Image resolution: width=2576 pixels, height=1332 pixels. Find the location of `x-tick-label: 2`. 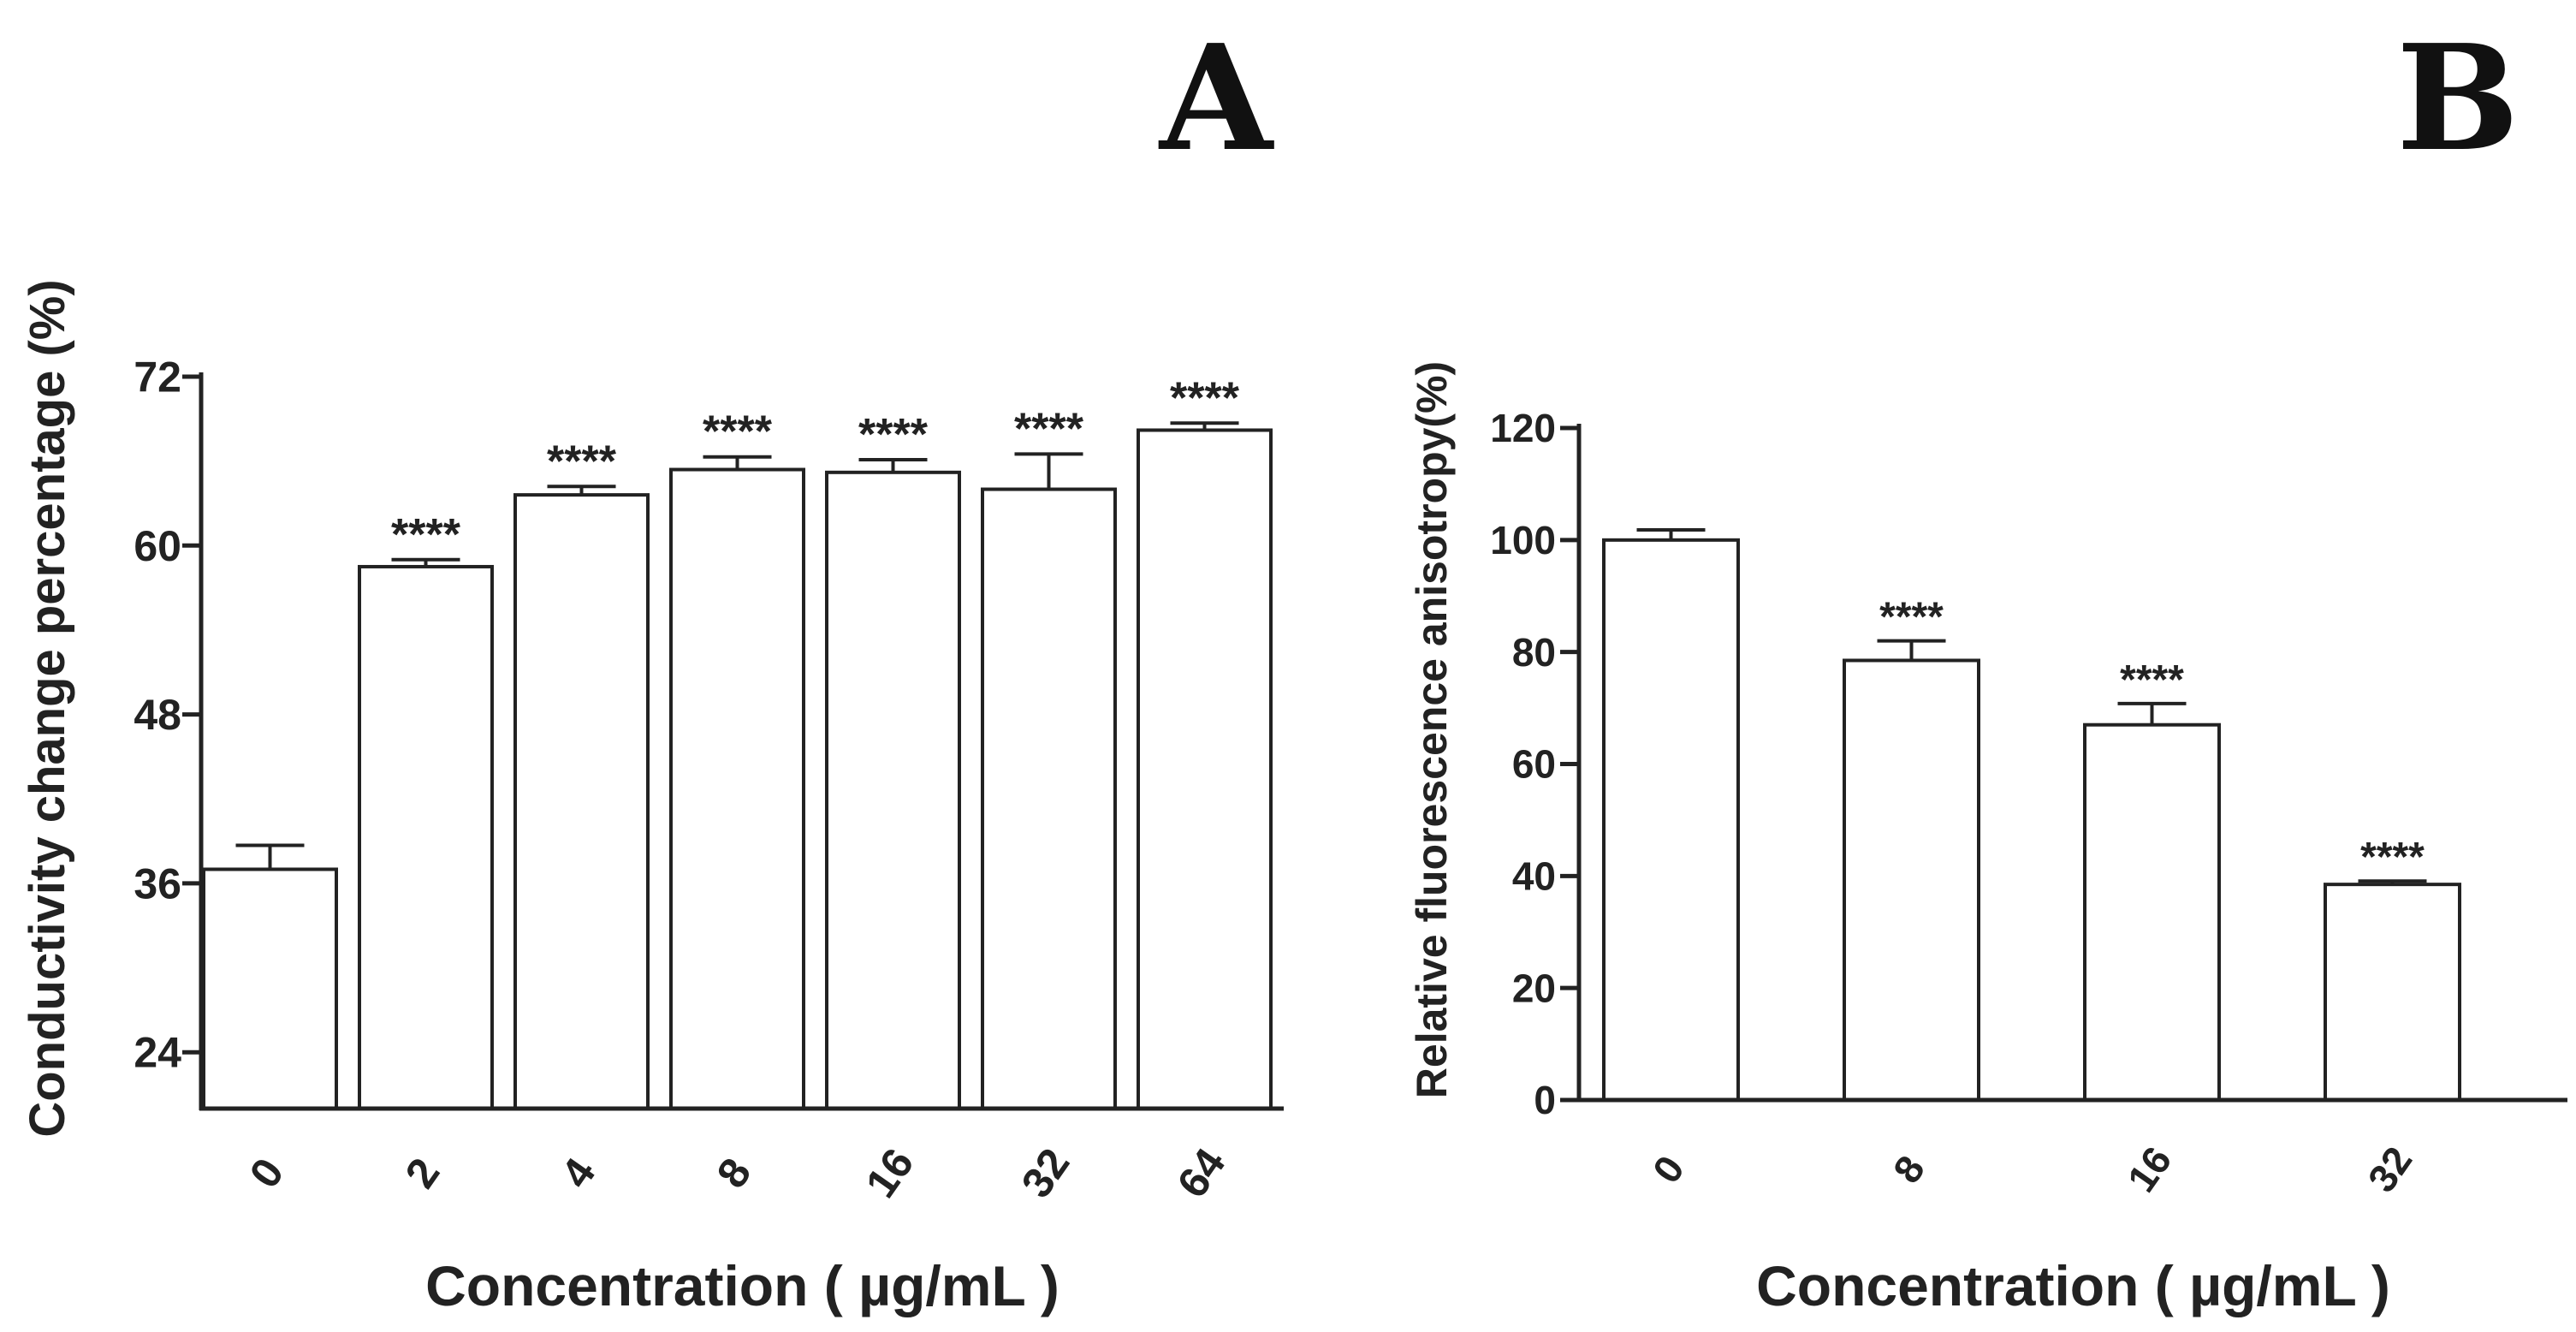

x-tick-label: 2 is located at coordinates (422, 1173).